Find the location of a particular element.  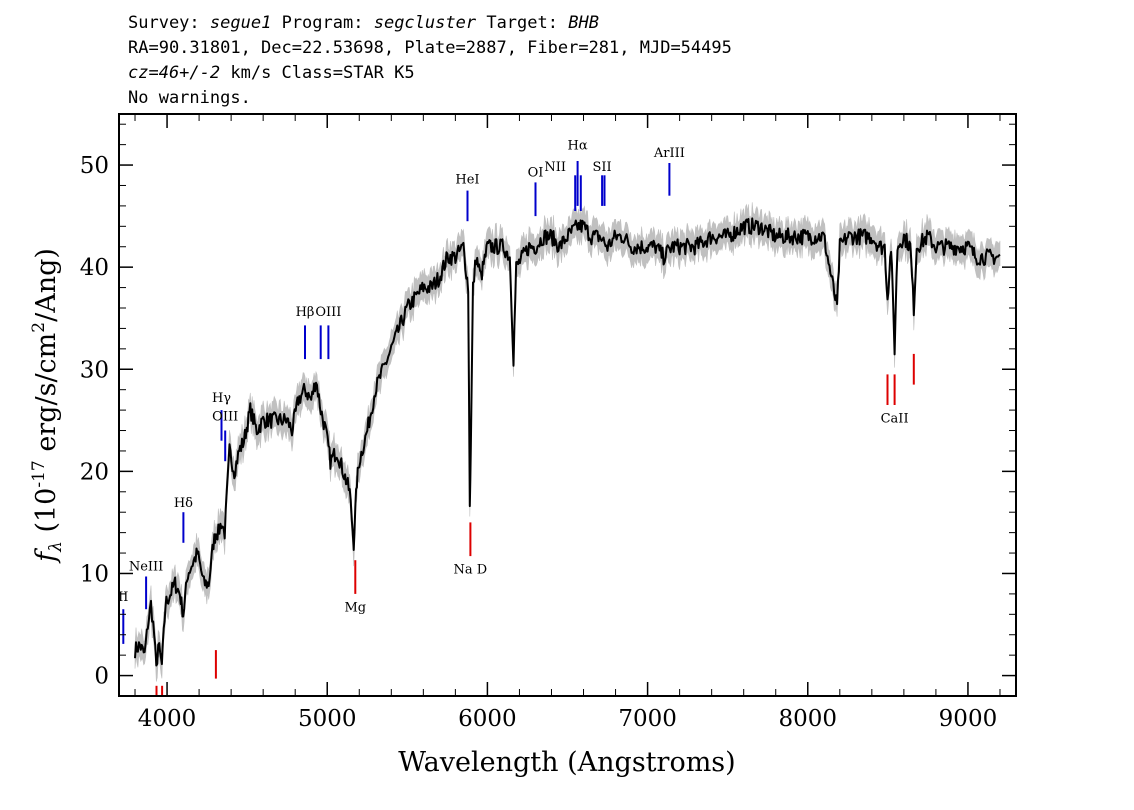

spectral-line-label: Mg is located at coordinates (355, 607).